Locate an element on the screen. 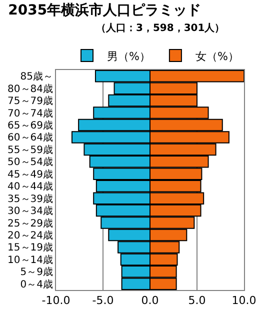  y-tick-label: 50～54歳 is located at coordinates (30, 162).